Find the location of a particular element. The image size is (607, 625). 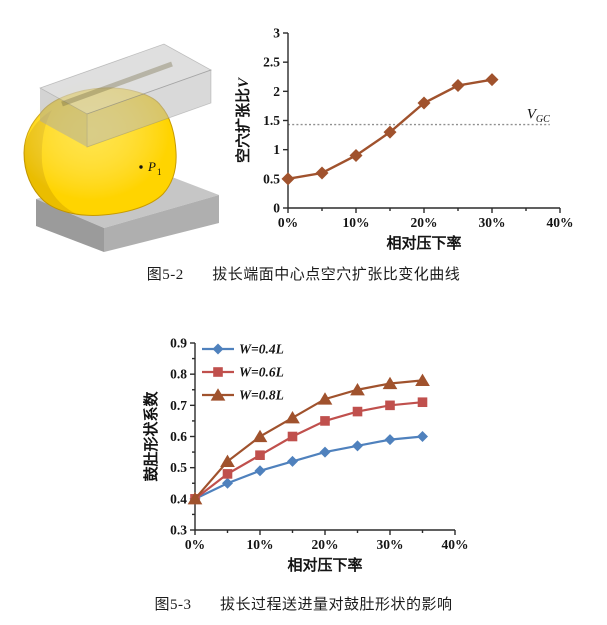

y-tick-label: 0.7 is located at coordinates (178, 405).